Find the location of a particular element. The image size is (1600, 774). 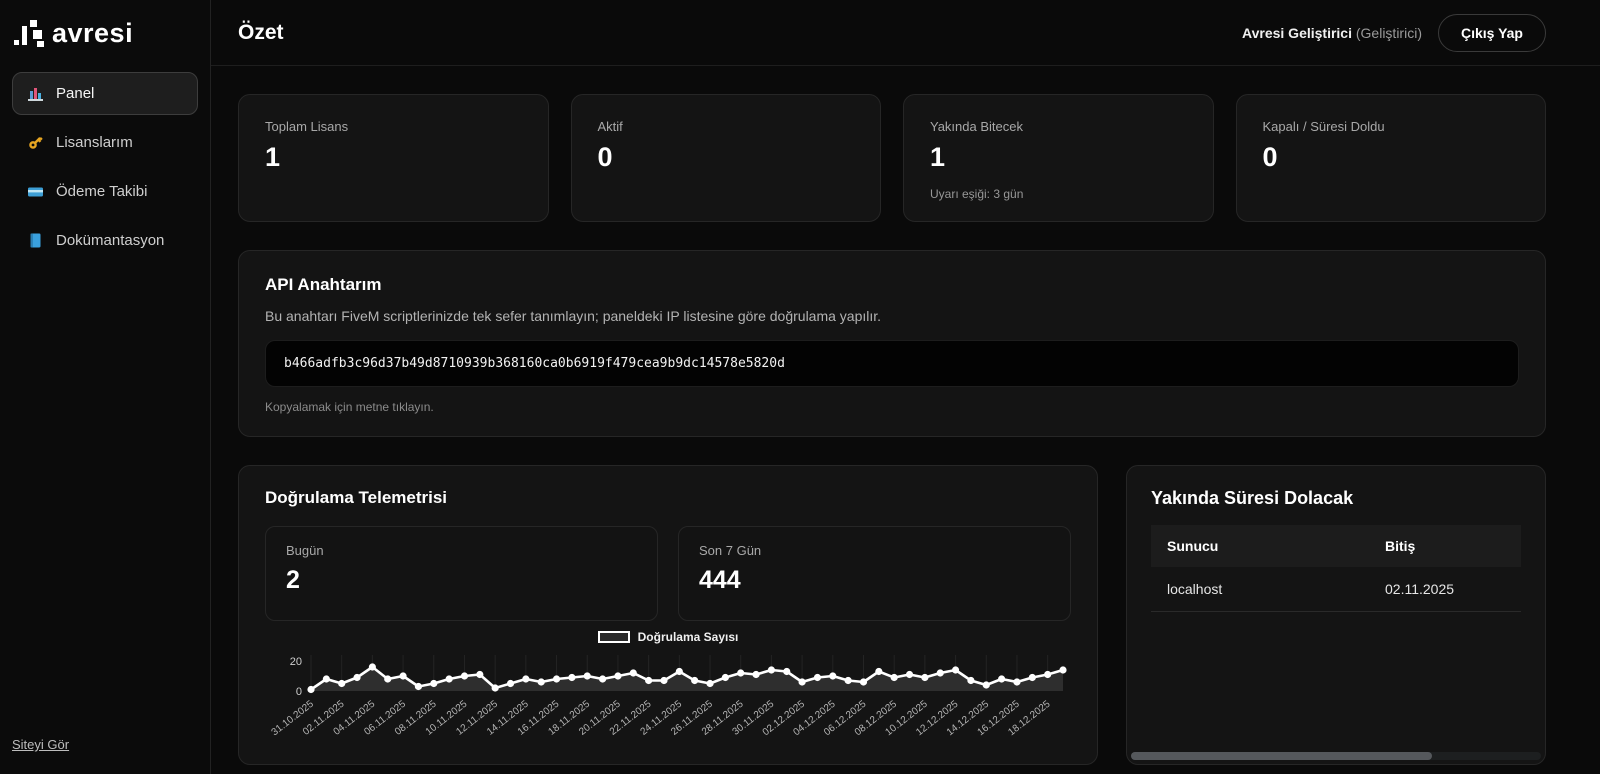

telemetry-today-box: Bugün 2 is located at coordinates (461, 573).